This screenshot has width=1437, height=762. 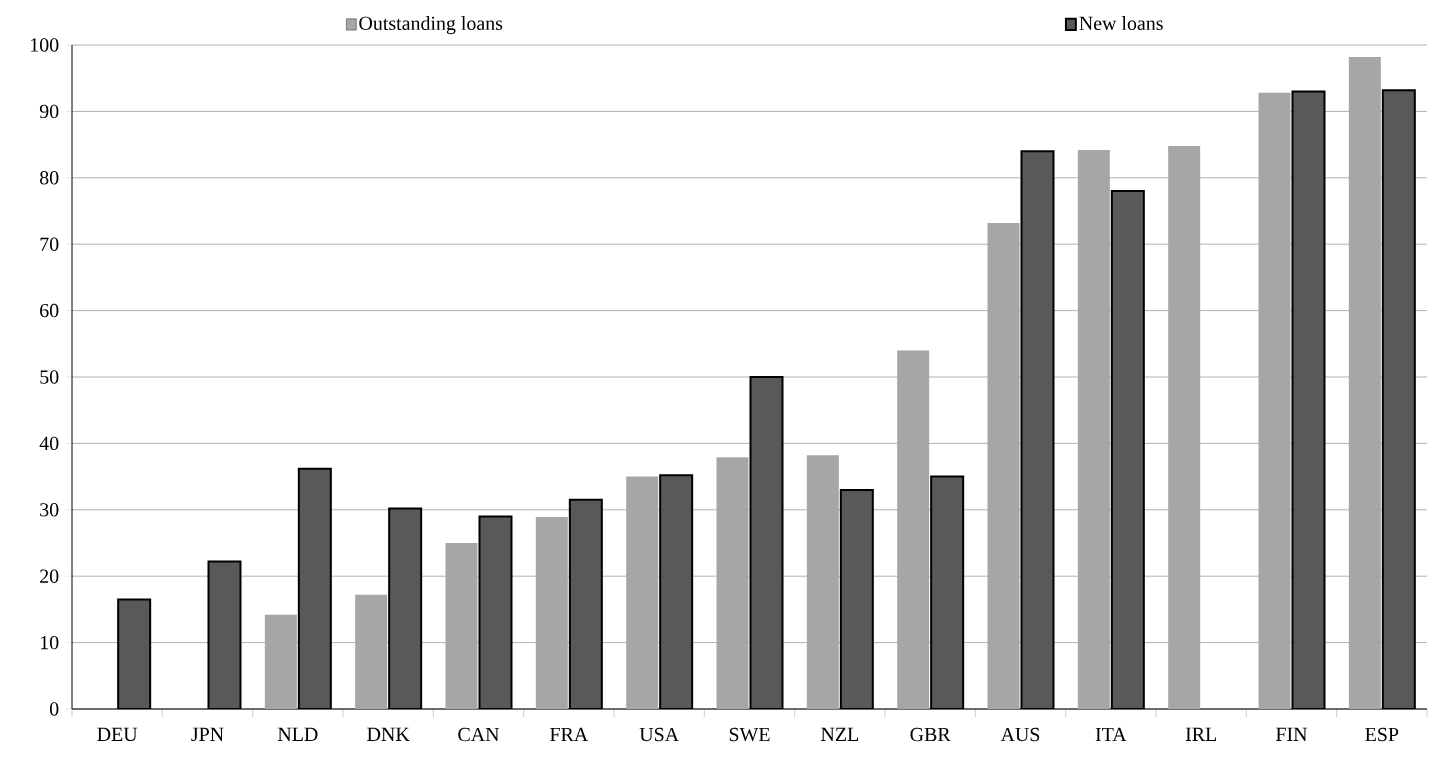 I want to click on x-tick-label: NLD, so click(x=297, y=734).